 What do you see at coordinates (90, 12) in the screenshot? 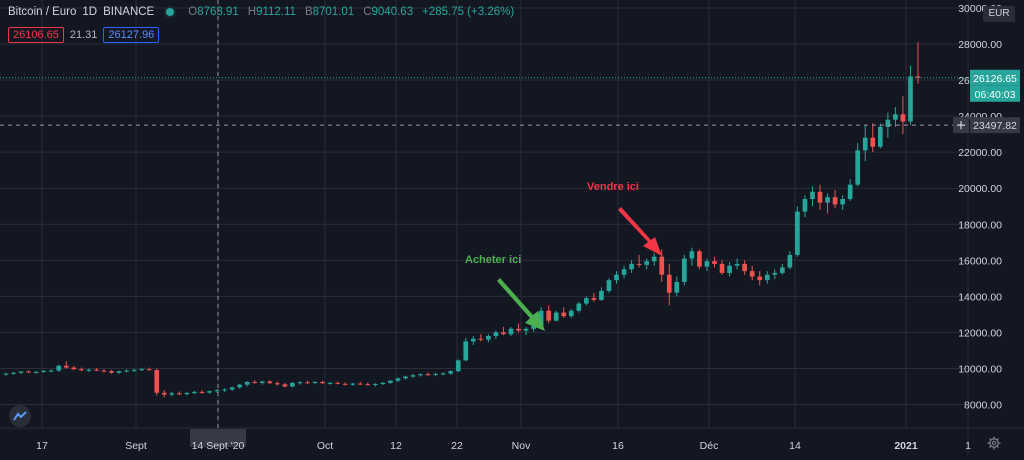
I see `interval: 1D` at bounding box center [90, 12].